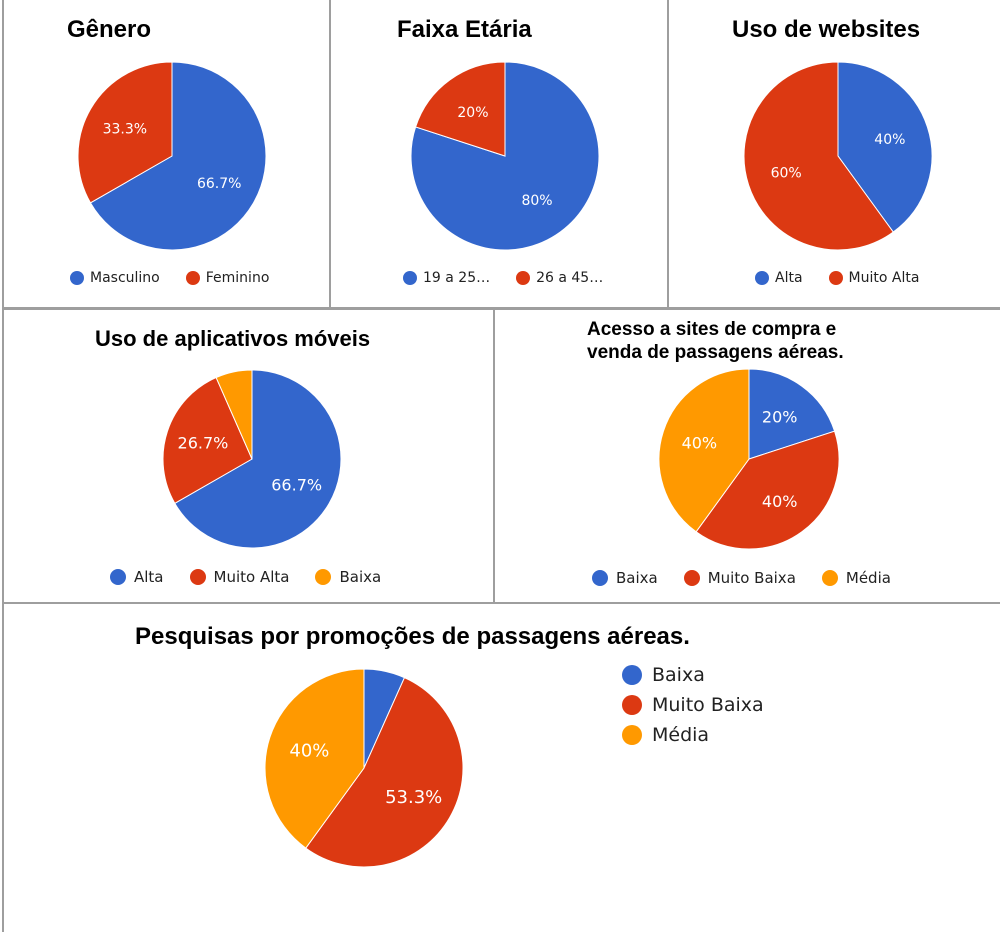 The width and height of the screenshot is (1000, 932). I want to click on pie-chart-uso-aplicativos: 66.7% 26.7%, so click(252, 459).